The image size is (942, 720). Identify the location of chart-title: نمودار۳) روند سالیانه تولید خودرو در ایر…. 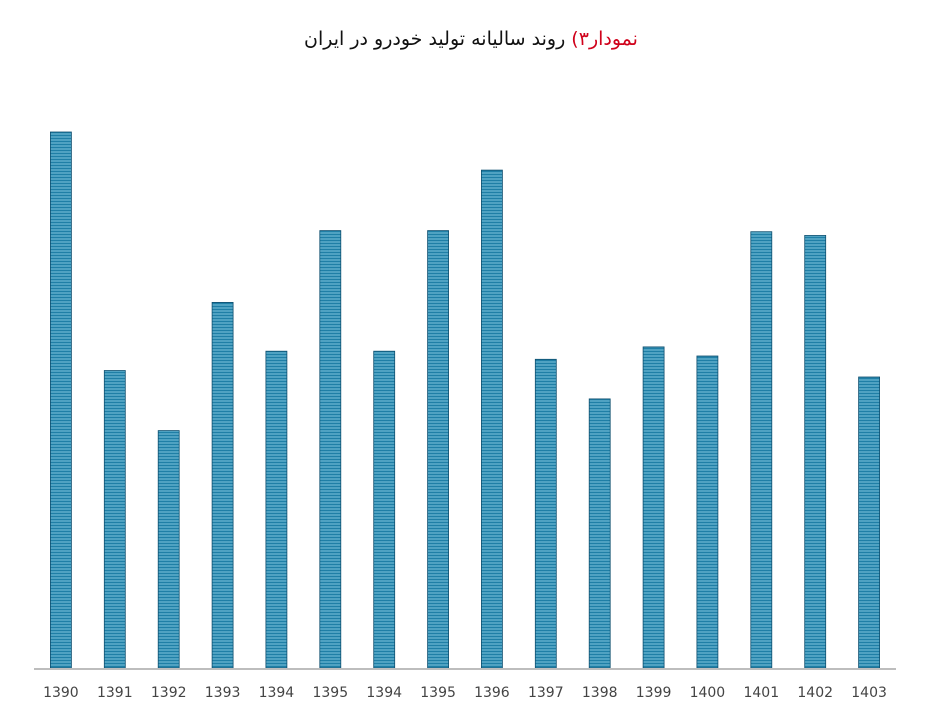
(471, 39).